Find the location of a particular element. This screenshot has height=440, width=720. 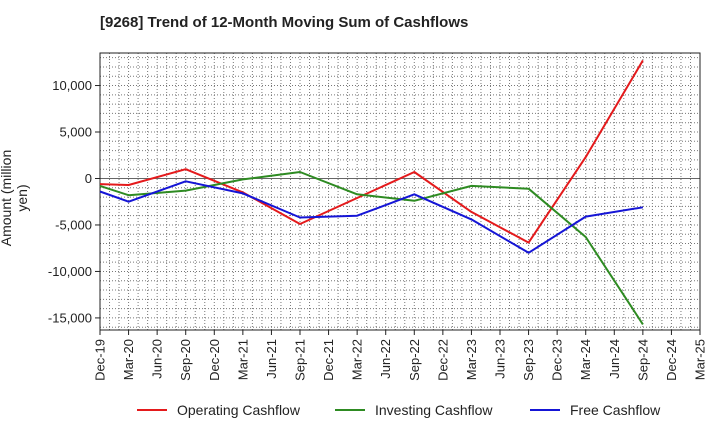

x-tick-label: Jun-24 is located at coordinates (614, 359).